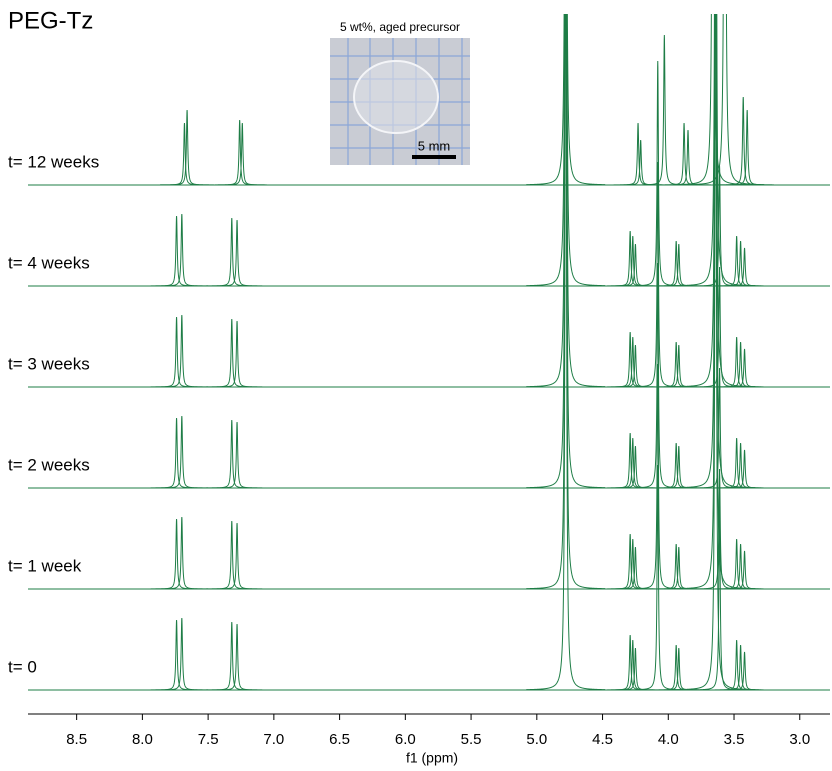 The height and width of the screenshot is (771, 832). Describe the element at coordinates (76, 739) in the screenshot. I see `x-tick-label: 8.5` at that location.